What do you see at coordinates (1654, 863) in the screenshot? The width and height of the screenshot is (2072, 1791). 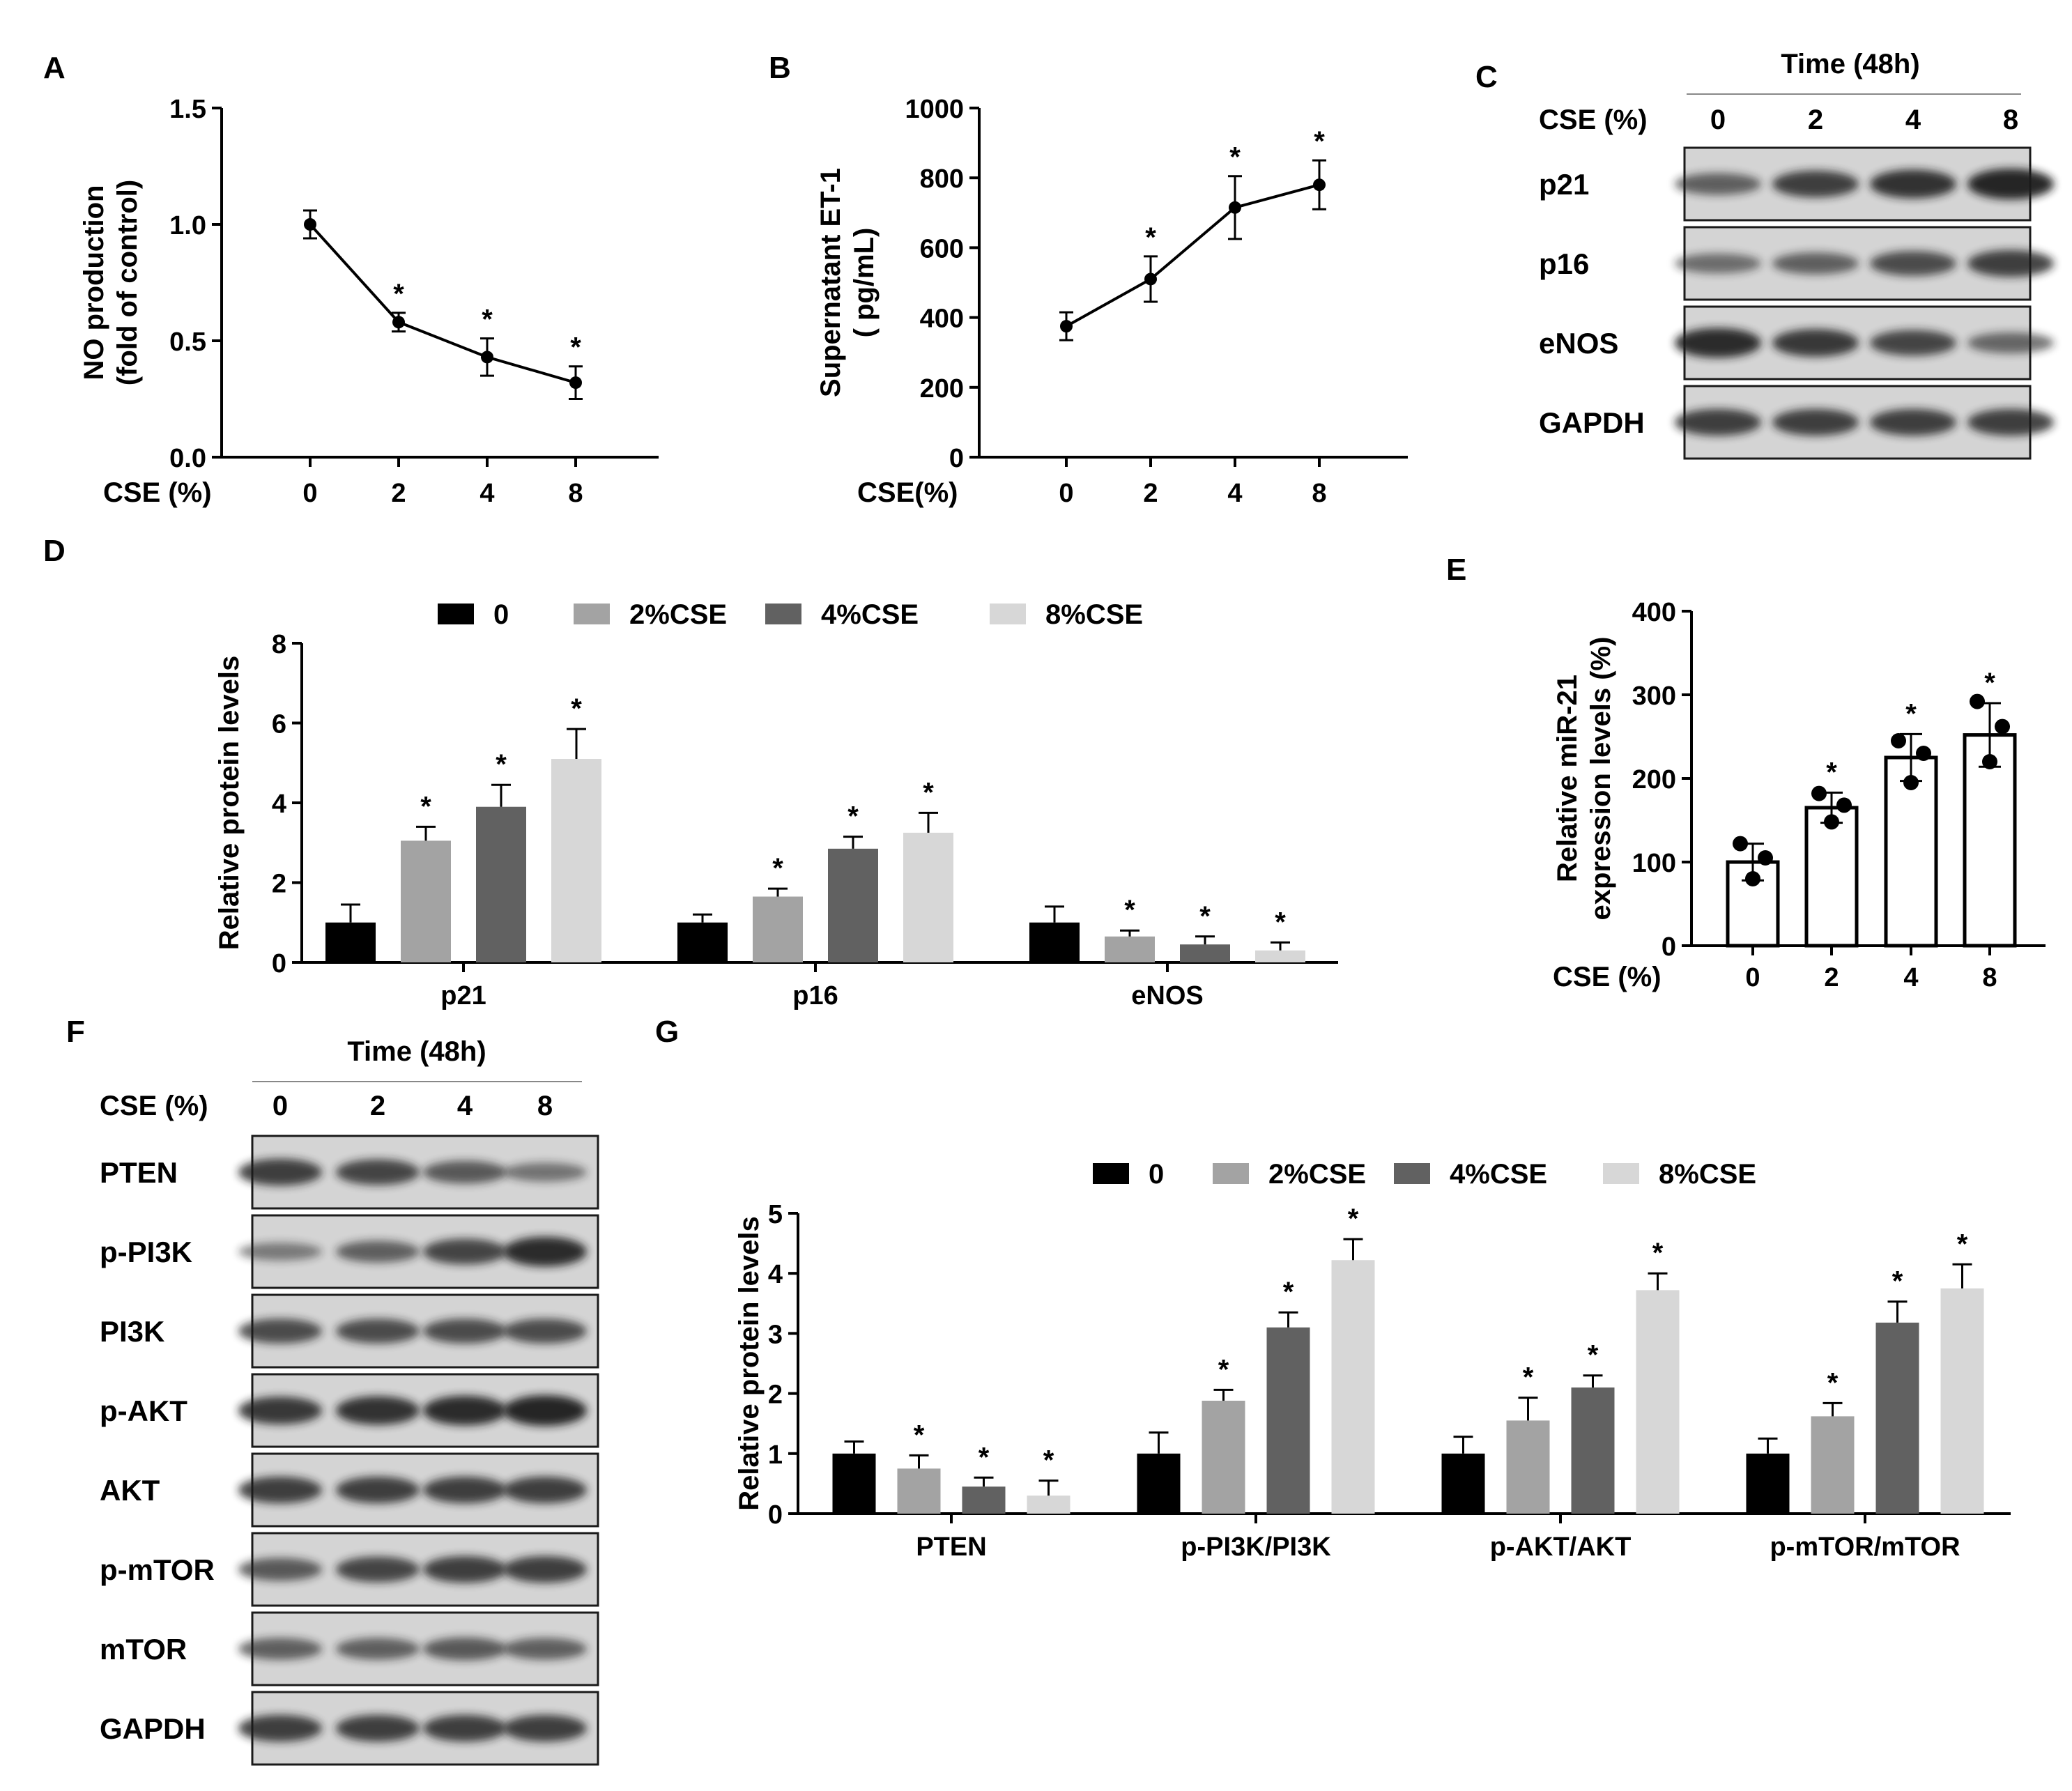 I see `y-tick-label: 100` at bounding box center [1654, 863].